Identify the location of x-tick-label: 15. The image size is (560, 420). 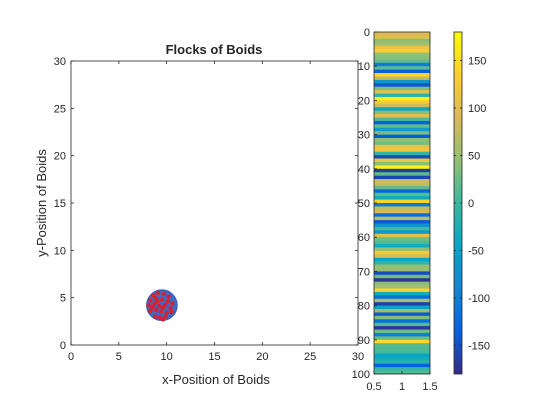
(214, 357).